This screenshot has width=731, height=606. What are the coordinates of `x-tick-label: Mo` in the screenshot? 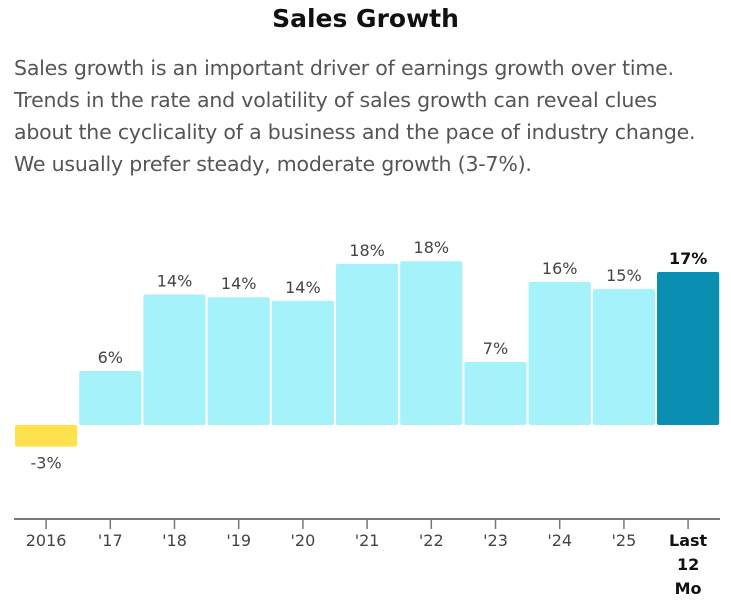 It's located at (688, 588).